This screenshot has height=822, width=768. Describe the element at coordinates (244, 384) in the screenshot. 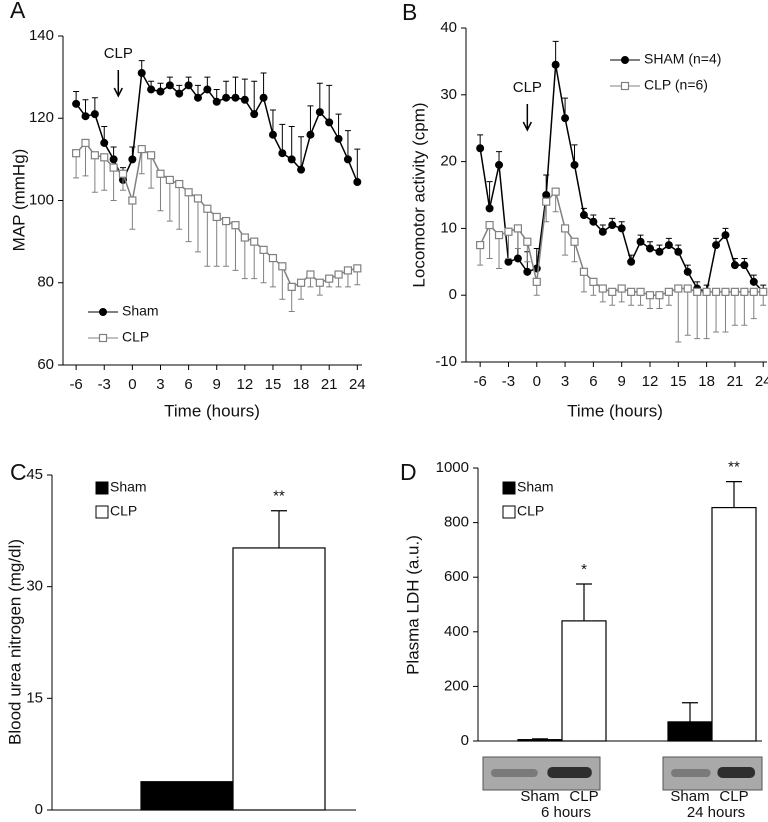

I see `x-tick-label: 12` at that location.